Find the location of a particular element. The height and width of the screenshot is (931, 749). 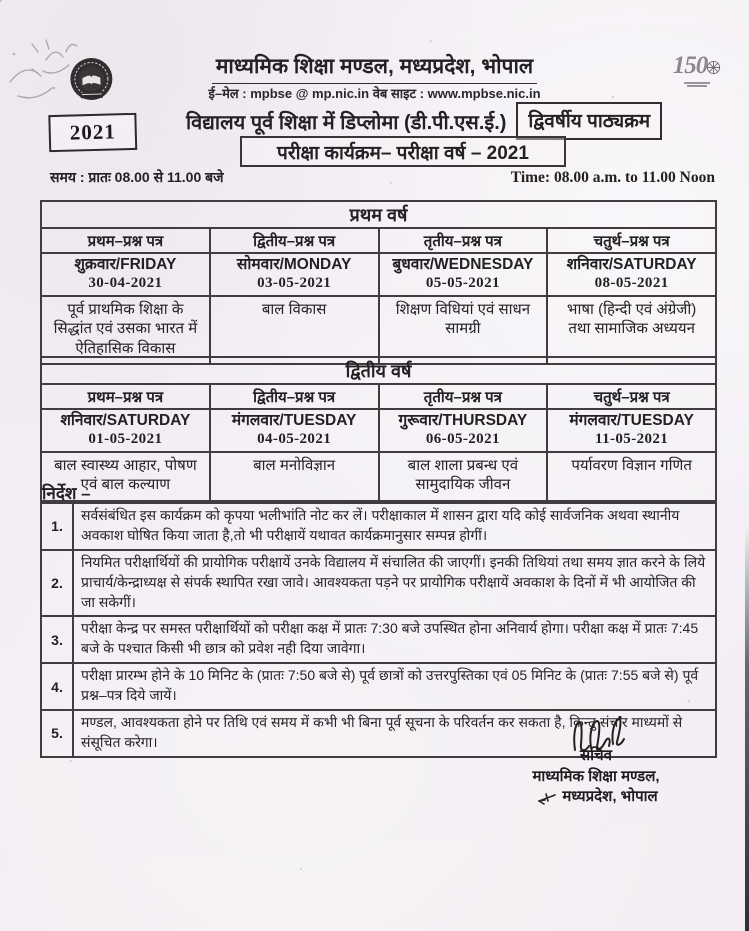

board-seal-block: 2021 is located at coordinates (92, 103).